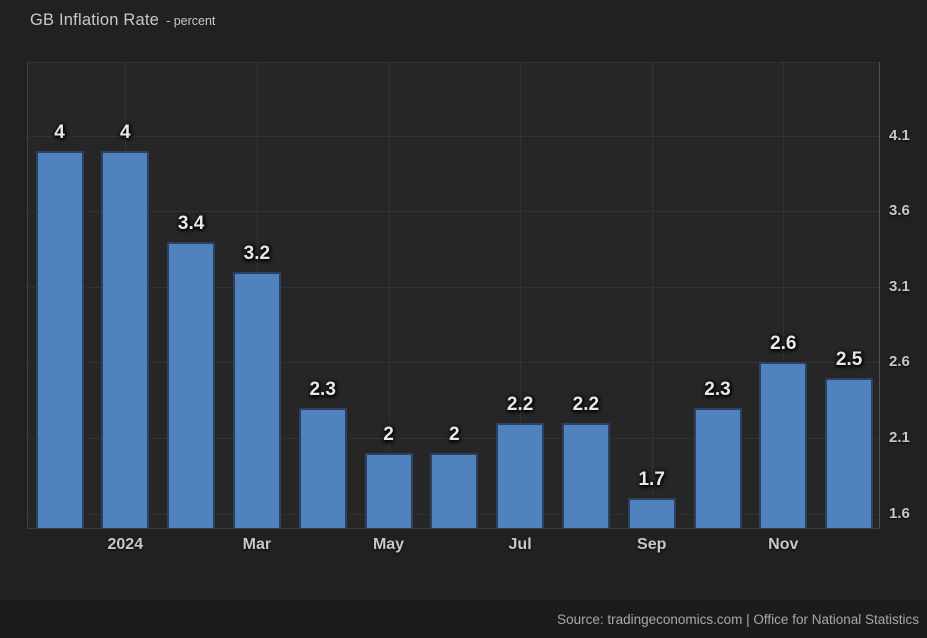 The image size is (927, 638). Describe the element at coordinates (652, 295) in the screenshot. I see `vertical-gridline` at that location.